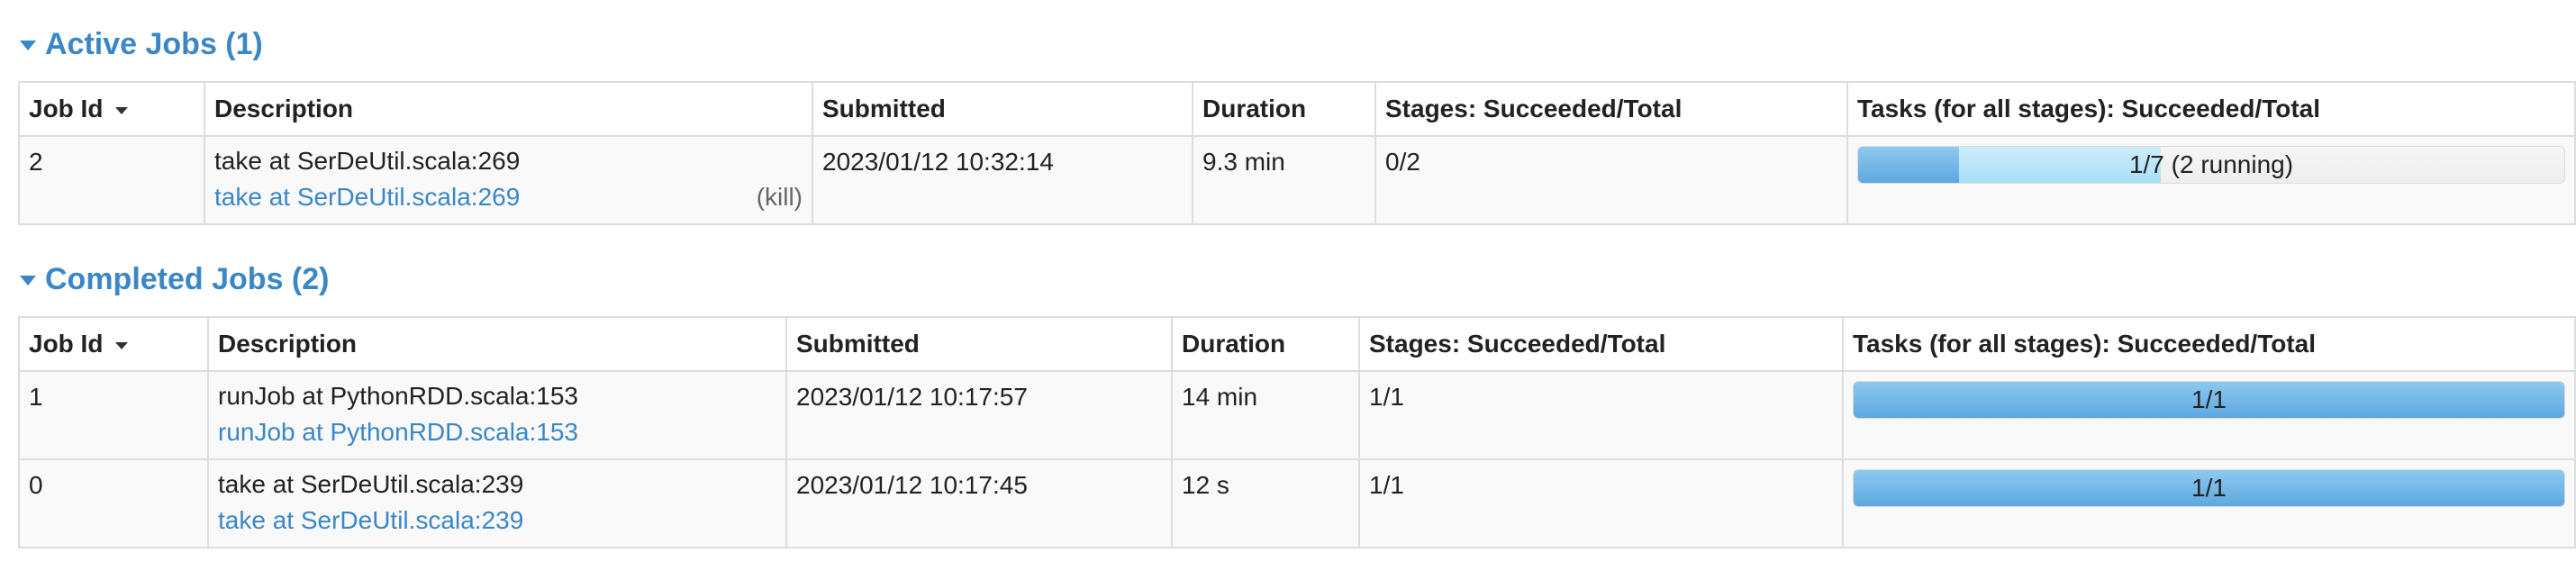 Image resolution: width=2576 pixels, height=571 pixels. Describe the element at coordinates (1284, 180) in the screenshot. I see `duration-cell: 9.3 min` at that location.